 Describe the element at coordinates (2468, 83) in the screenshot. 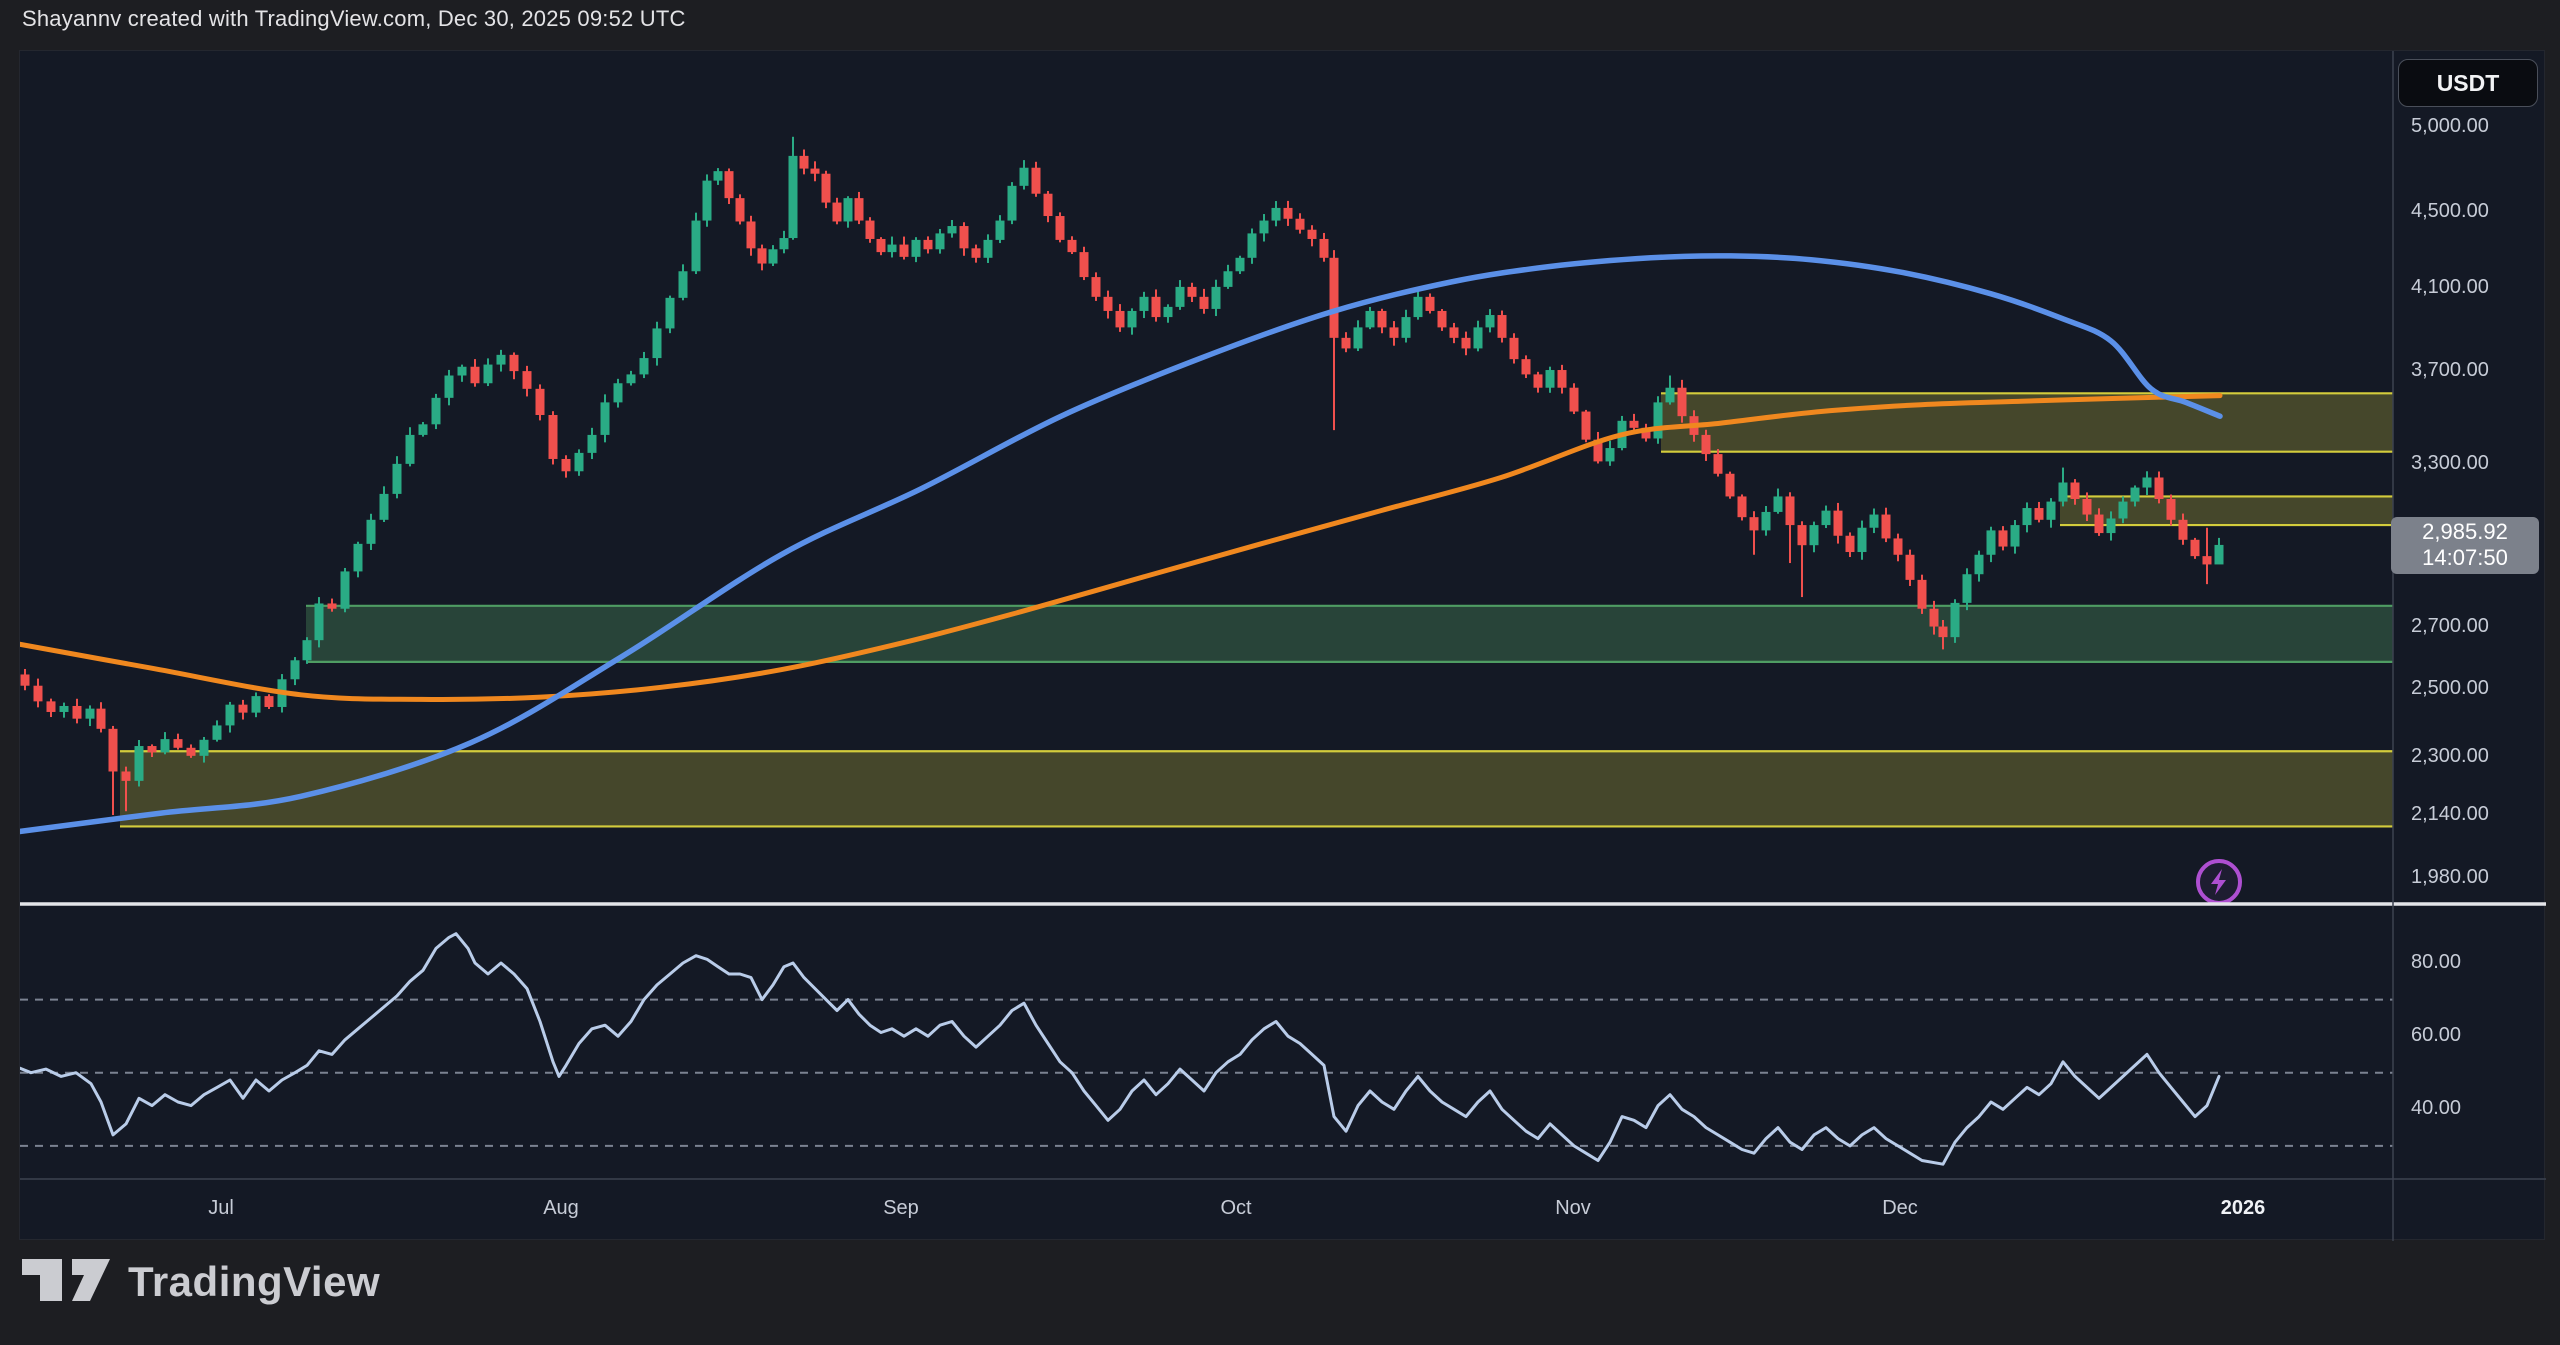

I see `quote-currency-badge: USDT` at that location.